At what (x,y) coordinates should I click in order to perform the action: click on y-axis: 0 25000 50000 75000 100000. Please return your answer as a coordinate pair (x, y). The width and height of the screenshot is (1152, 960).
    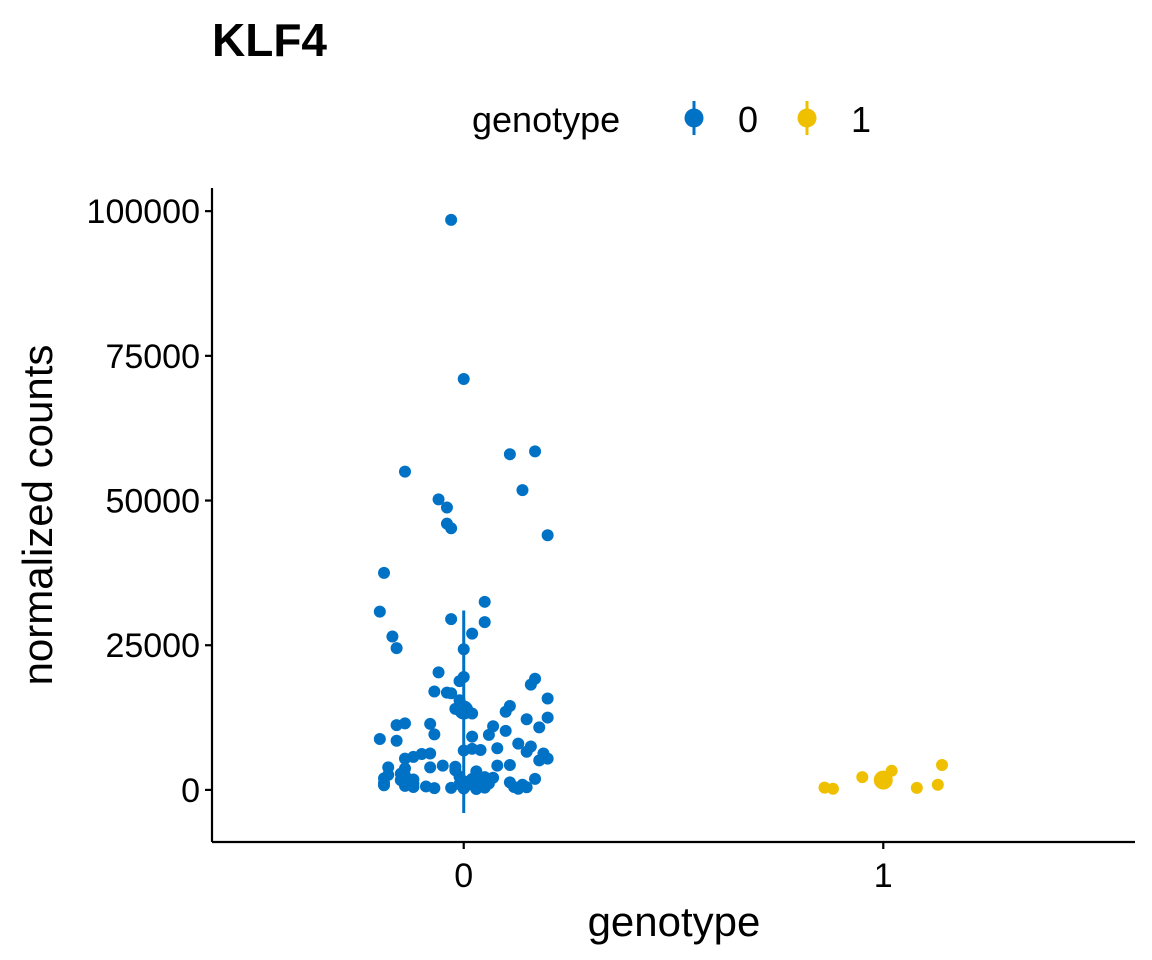
    Looking at the image, I should click on (150, 515).